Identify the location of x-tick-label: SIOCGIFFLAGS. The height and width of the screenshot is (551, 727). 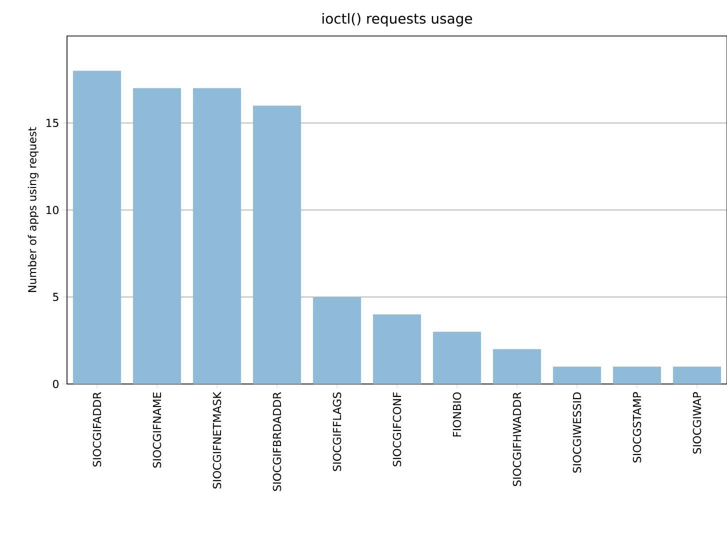
(337, 431).